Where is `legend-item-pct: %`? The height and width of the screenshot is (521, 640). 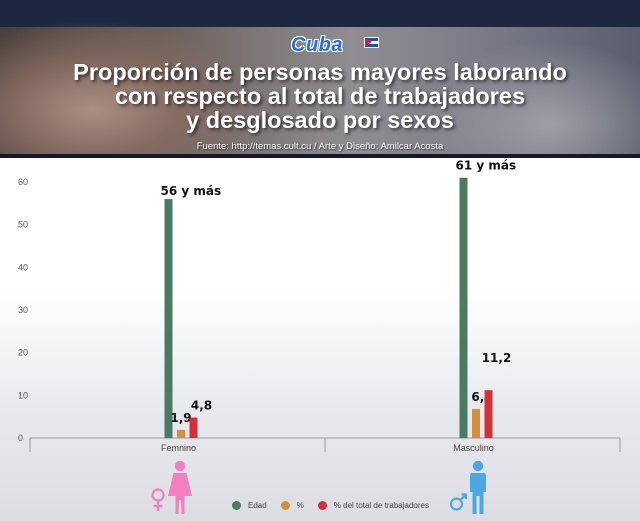
legend-item-pct: % is located at coordinates (292, 505).